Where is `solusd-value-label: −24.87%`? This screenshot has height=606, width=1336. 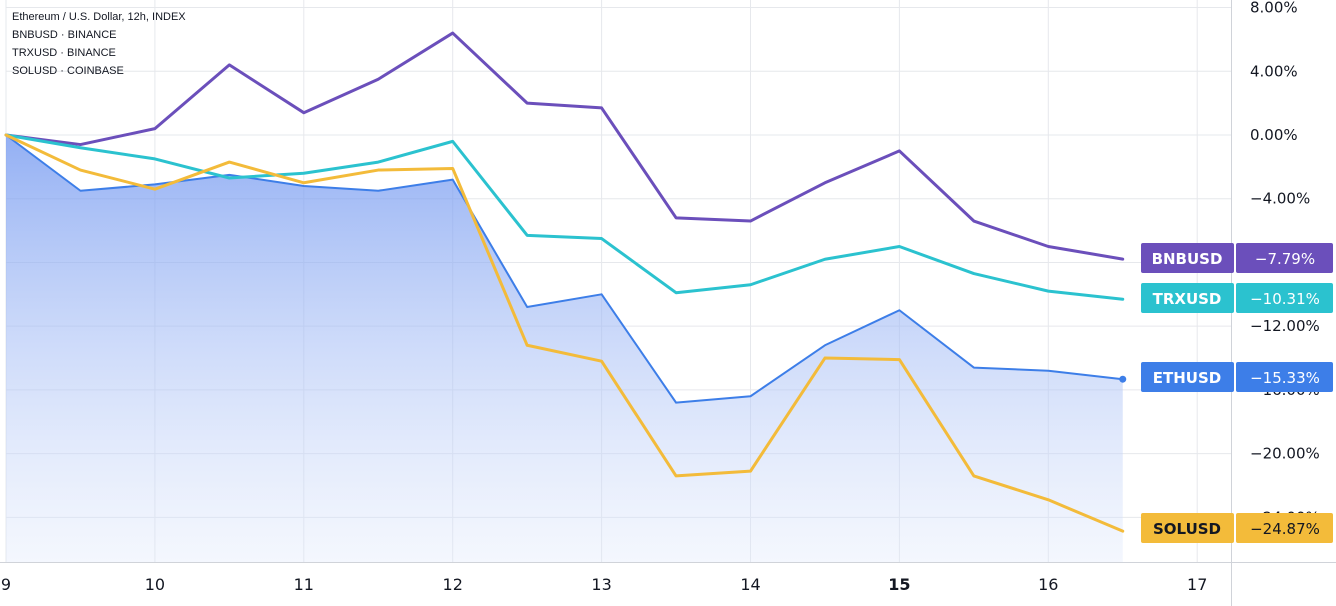 solusd-value-label: −24.87% is located at coordinates (1285, 529).